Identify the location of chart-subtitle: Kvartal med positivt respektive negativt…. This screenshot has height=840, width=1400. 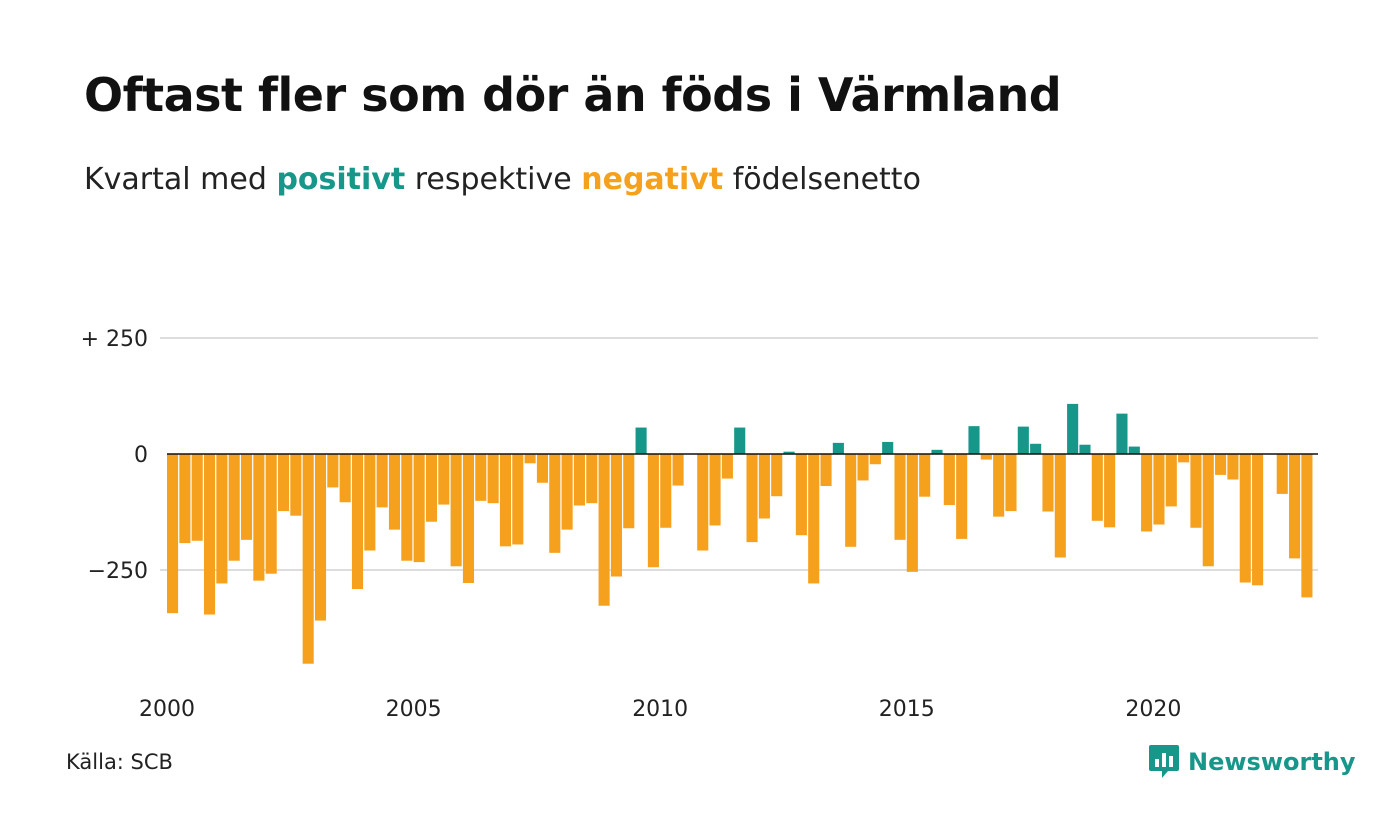
(502, 179).